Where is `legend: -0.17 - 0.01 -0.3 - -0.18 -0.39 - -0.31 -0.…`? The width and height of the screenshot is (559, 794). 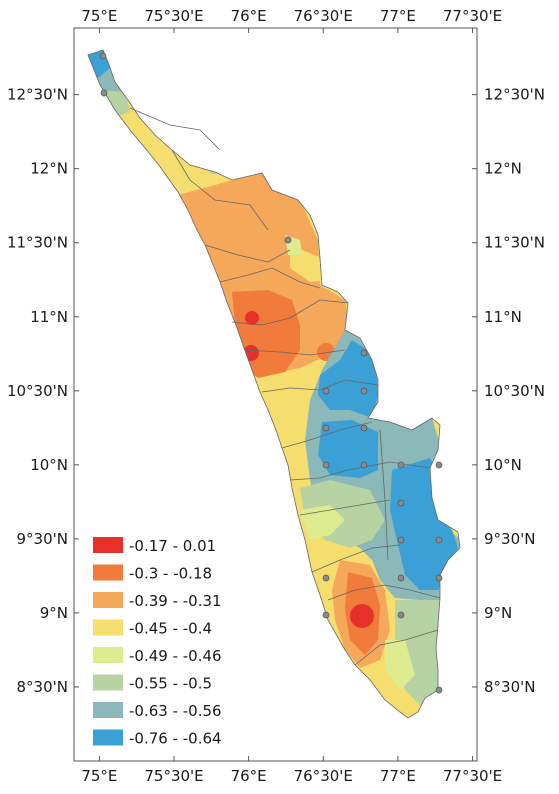 legend: -0.17 - 0.01 -0.3 - -0.18 -0.39 - -0.31 -0.… is located at coordinates (157, 642).